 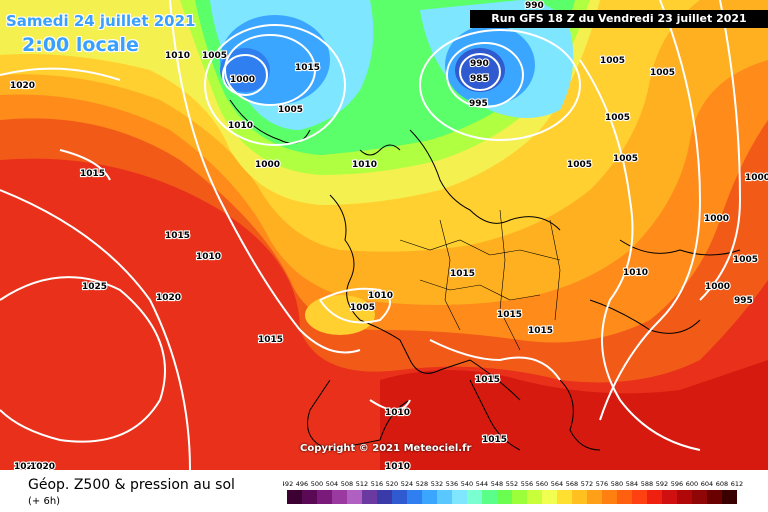 I want to click on scale-tick-label: 528, so click(x=422, y=484).